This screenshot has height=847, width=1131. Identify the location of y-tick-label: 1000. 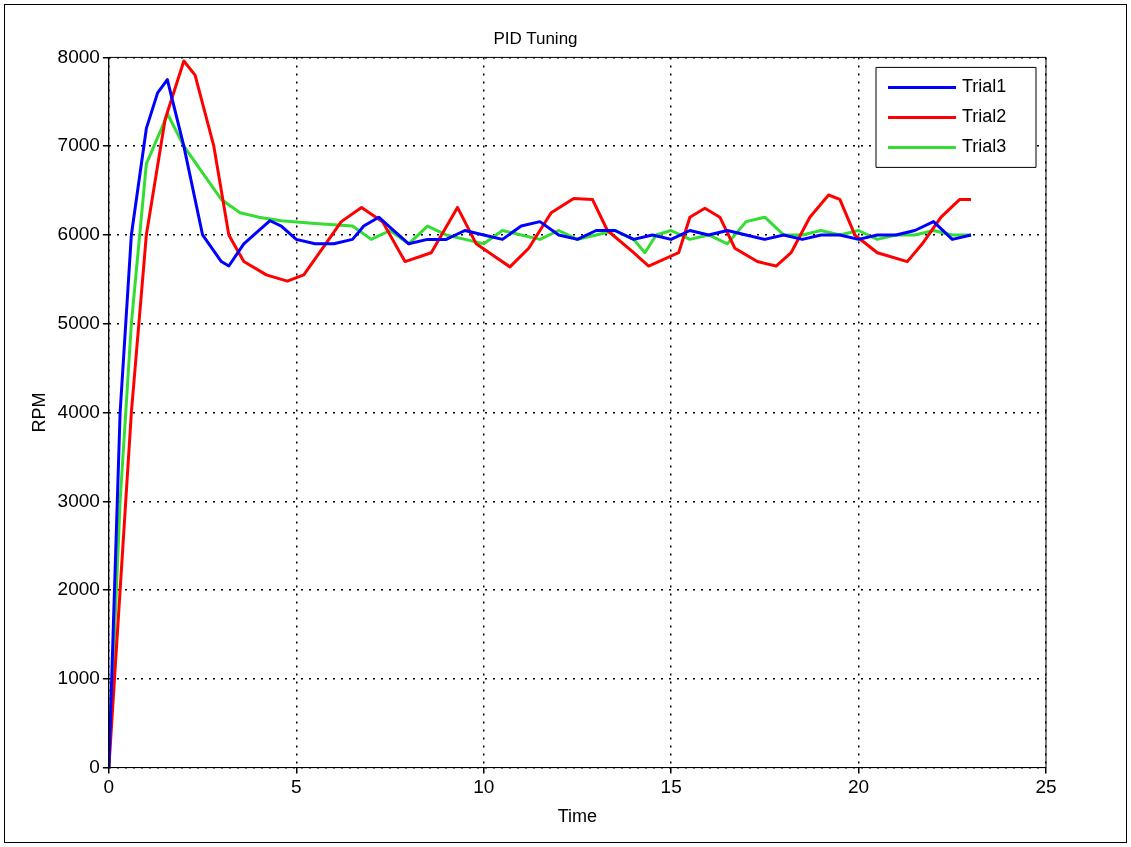
(78, 678).